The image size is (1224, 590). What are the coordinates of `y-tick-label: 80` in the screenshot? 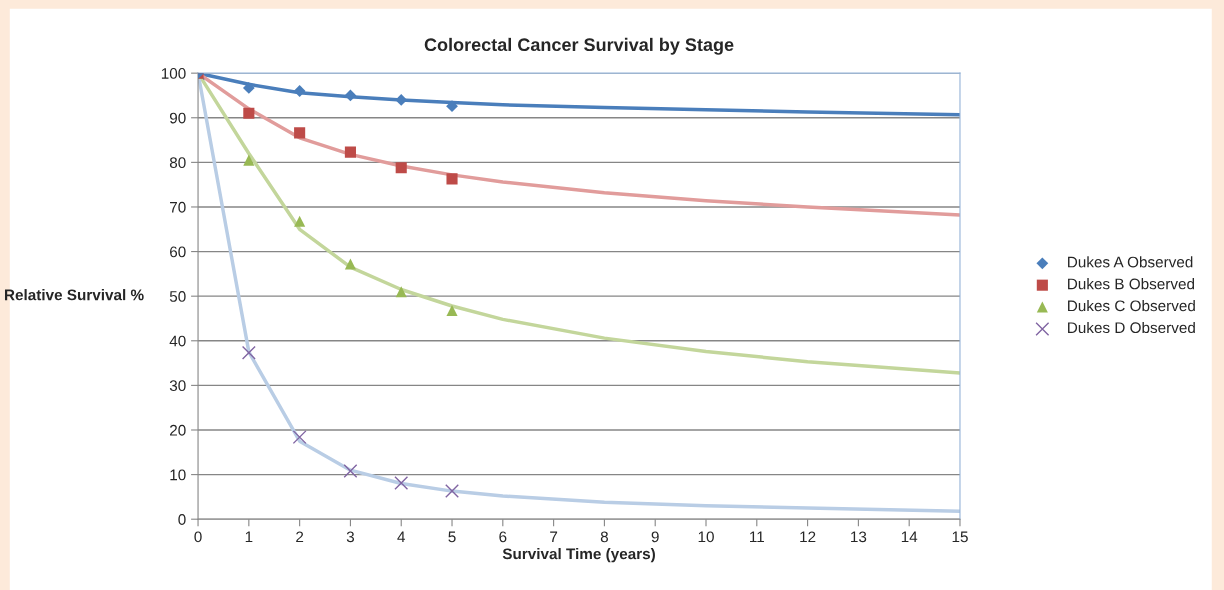 It's located at (177, 163).